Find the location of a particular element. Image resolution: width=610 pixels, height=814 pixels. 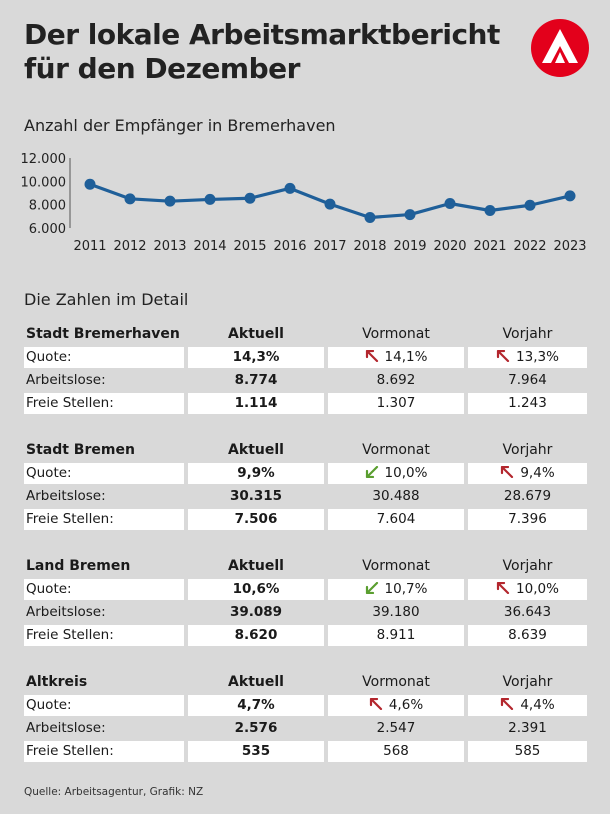

x-tick-label: 2020 is located at coordinates (449, 246).